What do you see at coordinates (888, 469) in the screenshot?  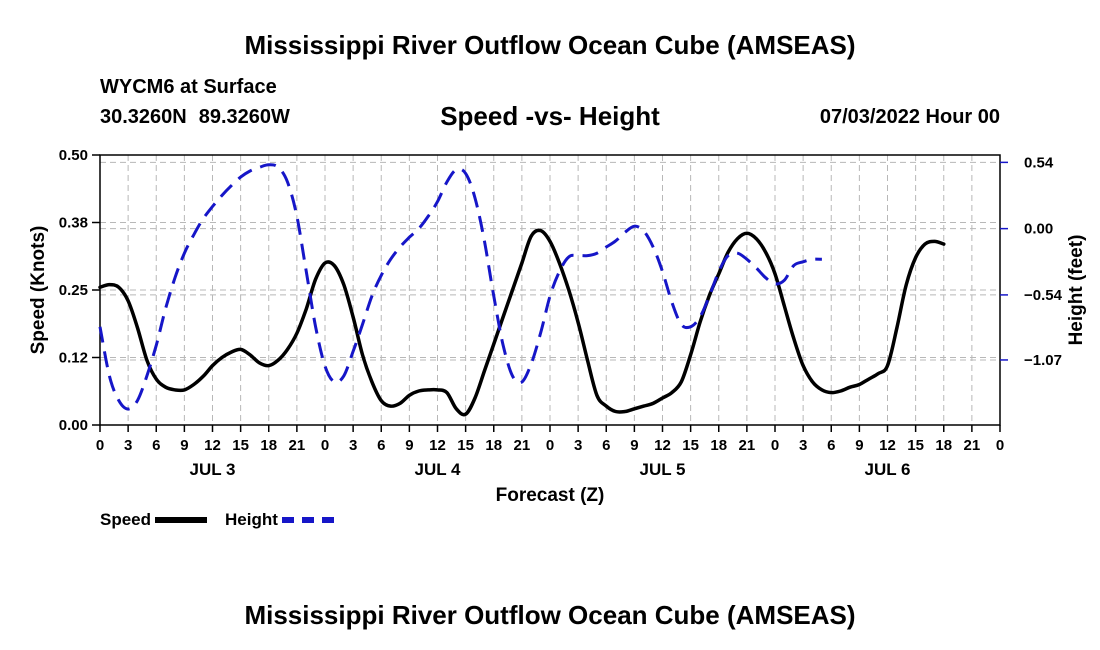 I see `day-label: JUL 6` at bounding box center [888, 469].